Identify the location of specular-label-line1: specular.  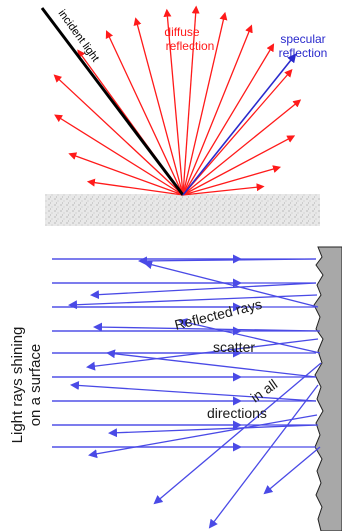
(302, 39).